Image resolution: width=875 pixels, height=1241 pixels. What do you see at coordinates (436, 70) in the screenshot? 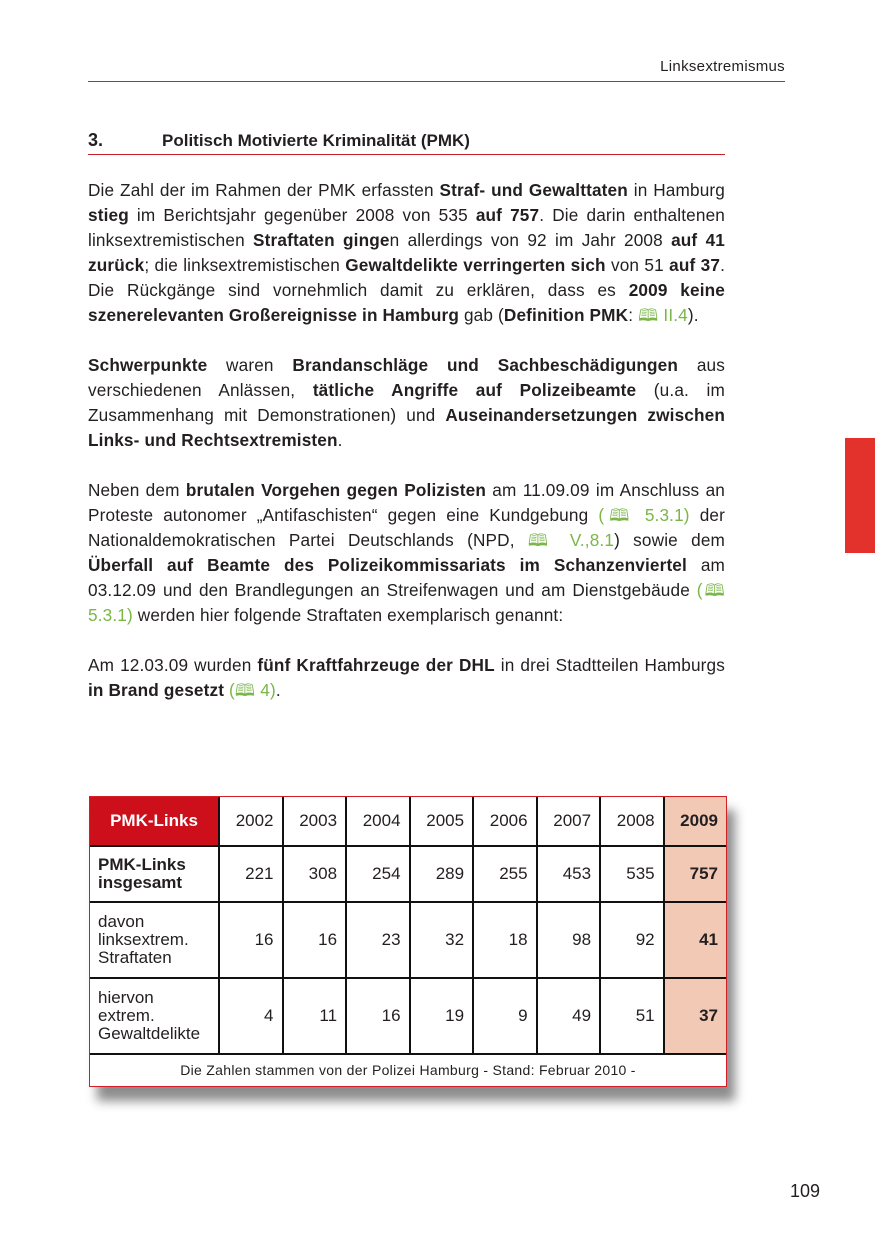
I see `running-head: Linksextremismus` at bounding box center [436, 70].